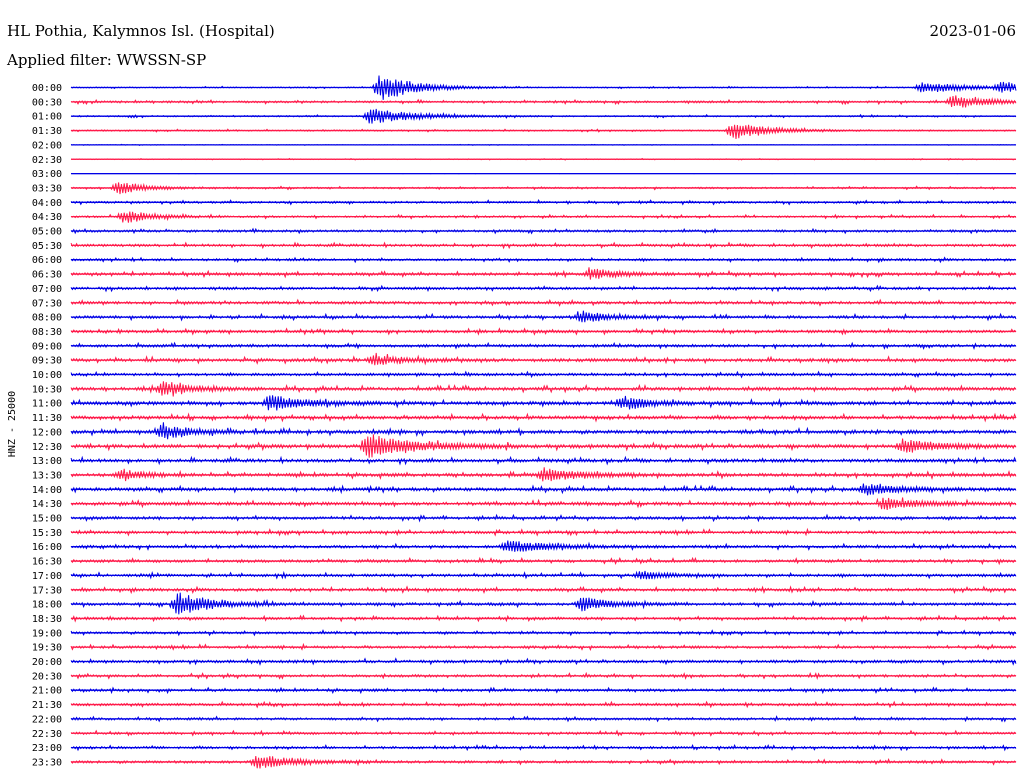  Describe the element at coordinates (47, 389) in the screenshot. I see `row-label: 10:30` at that location.